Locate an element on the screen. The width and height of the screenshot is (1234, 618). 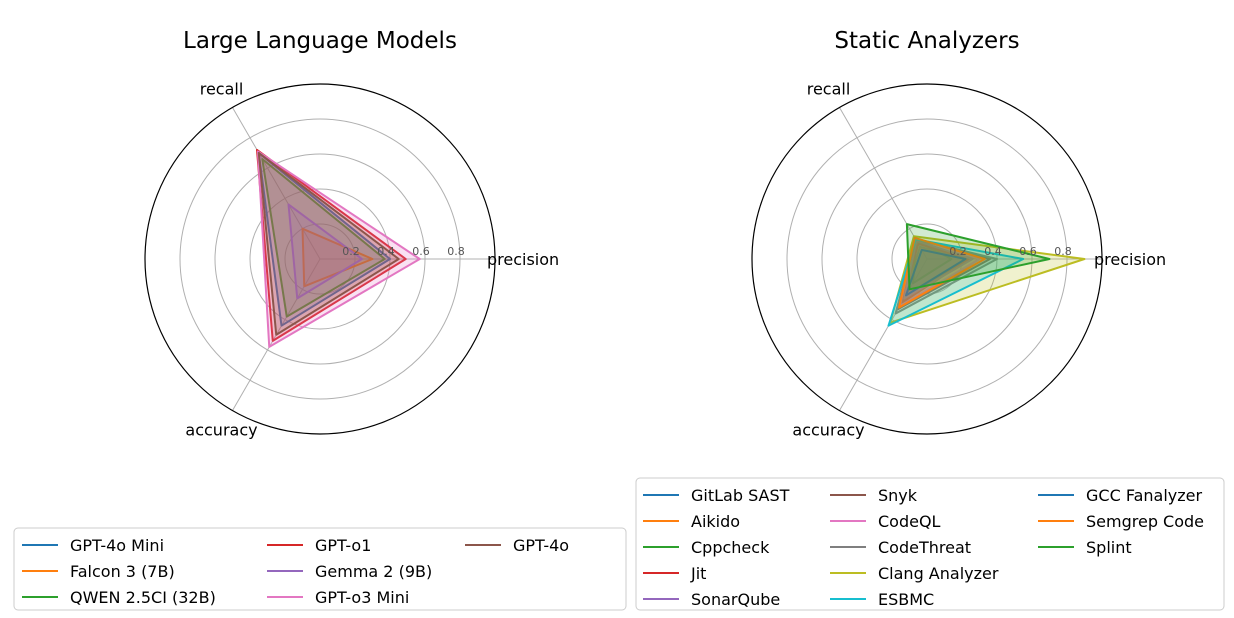
legend-label: Semgrep Code is located at coordinates (1145, 521).